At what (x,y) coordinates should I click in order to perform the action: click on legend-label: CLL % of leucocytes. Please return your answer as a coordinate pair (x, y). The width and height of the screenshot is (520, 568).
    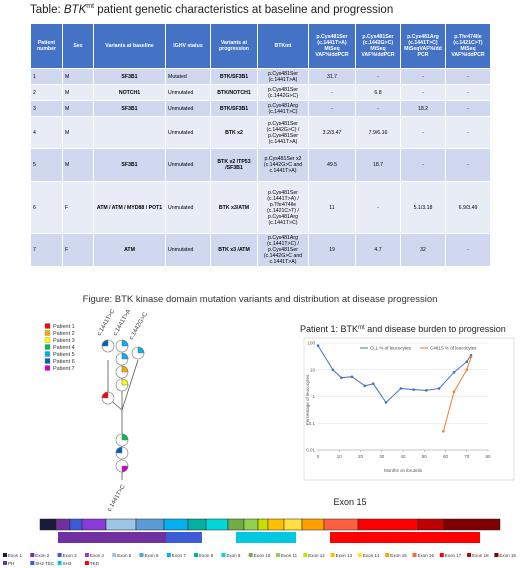
    Looking at the image, I should click on (391, 348).